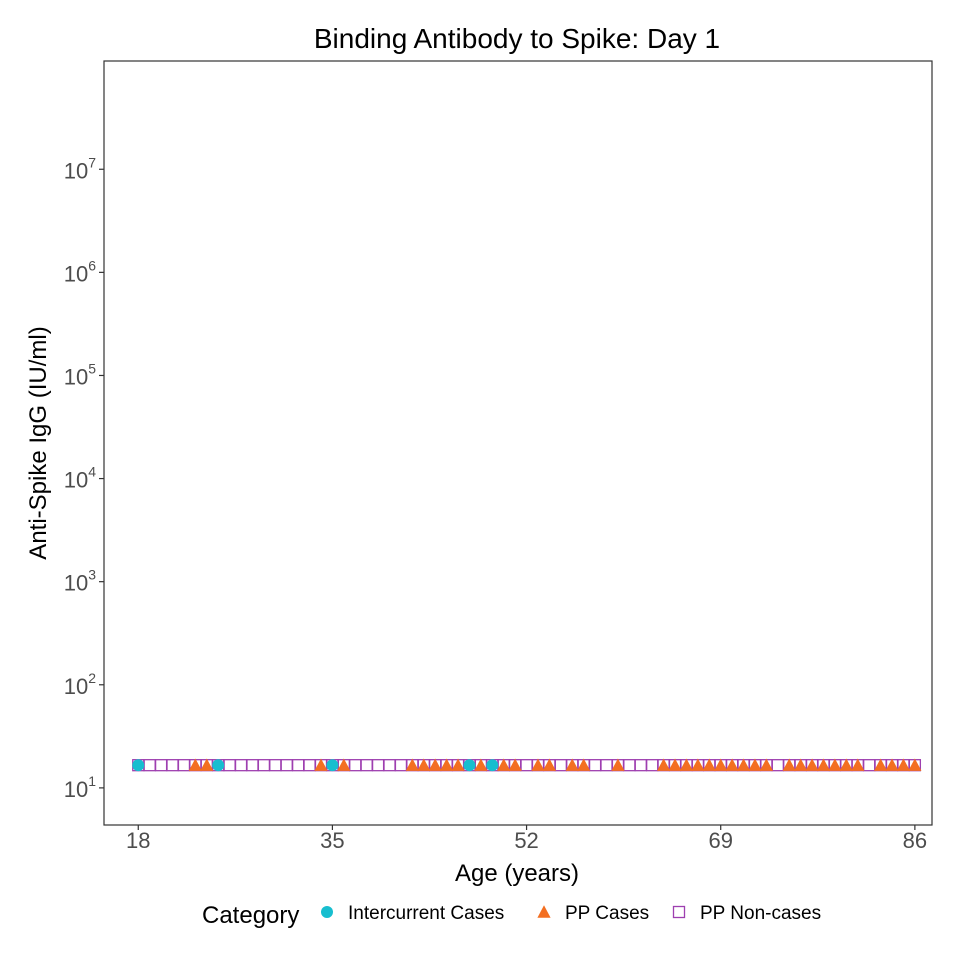  I want to click on series-circle, so click(315, 765).